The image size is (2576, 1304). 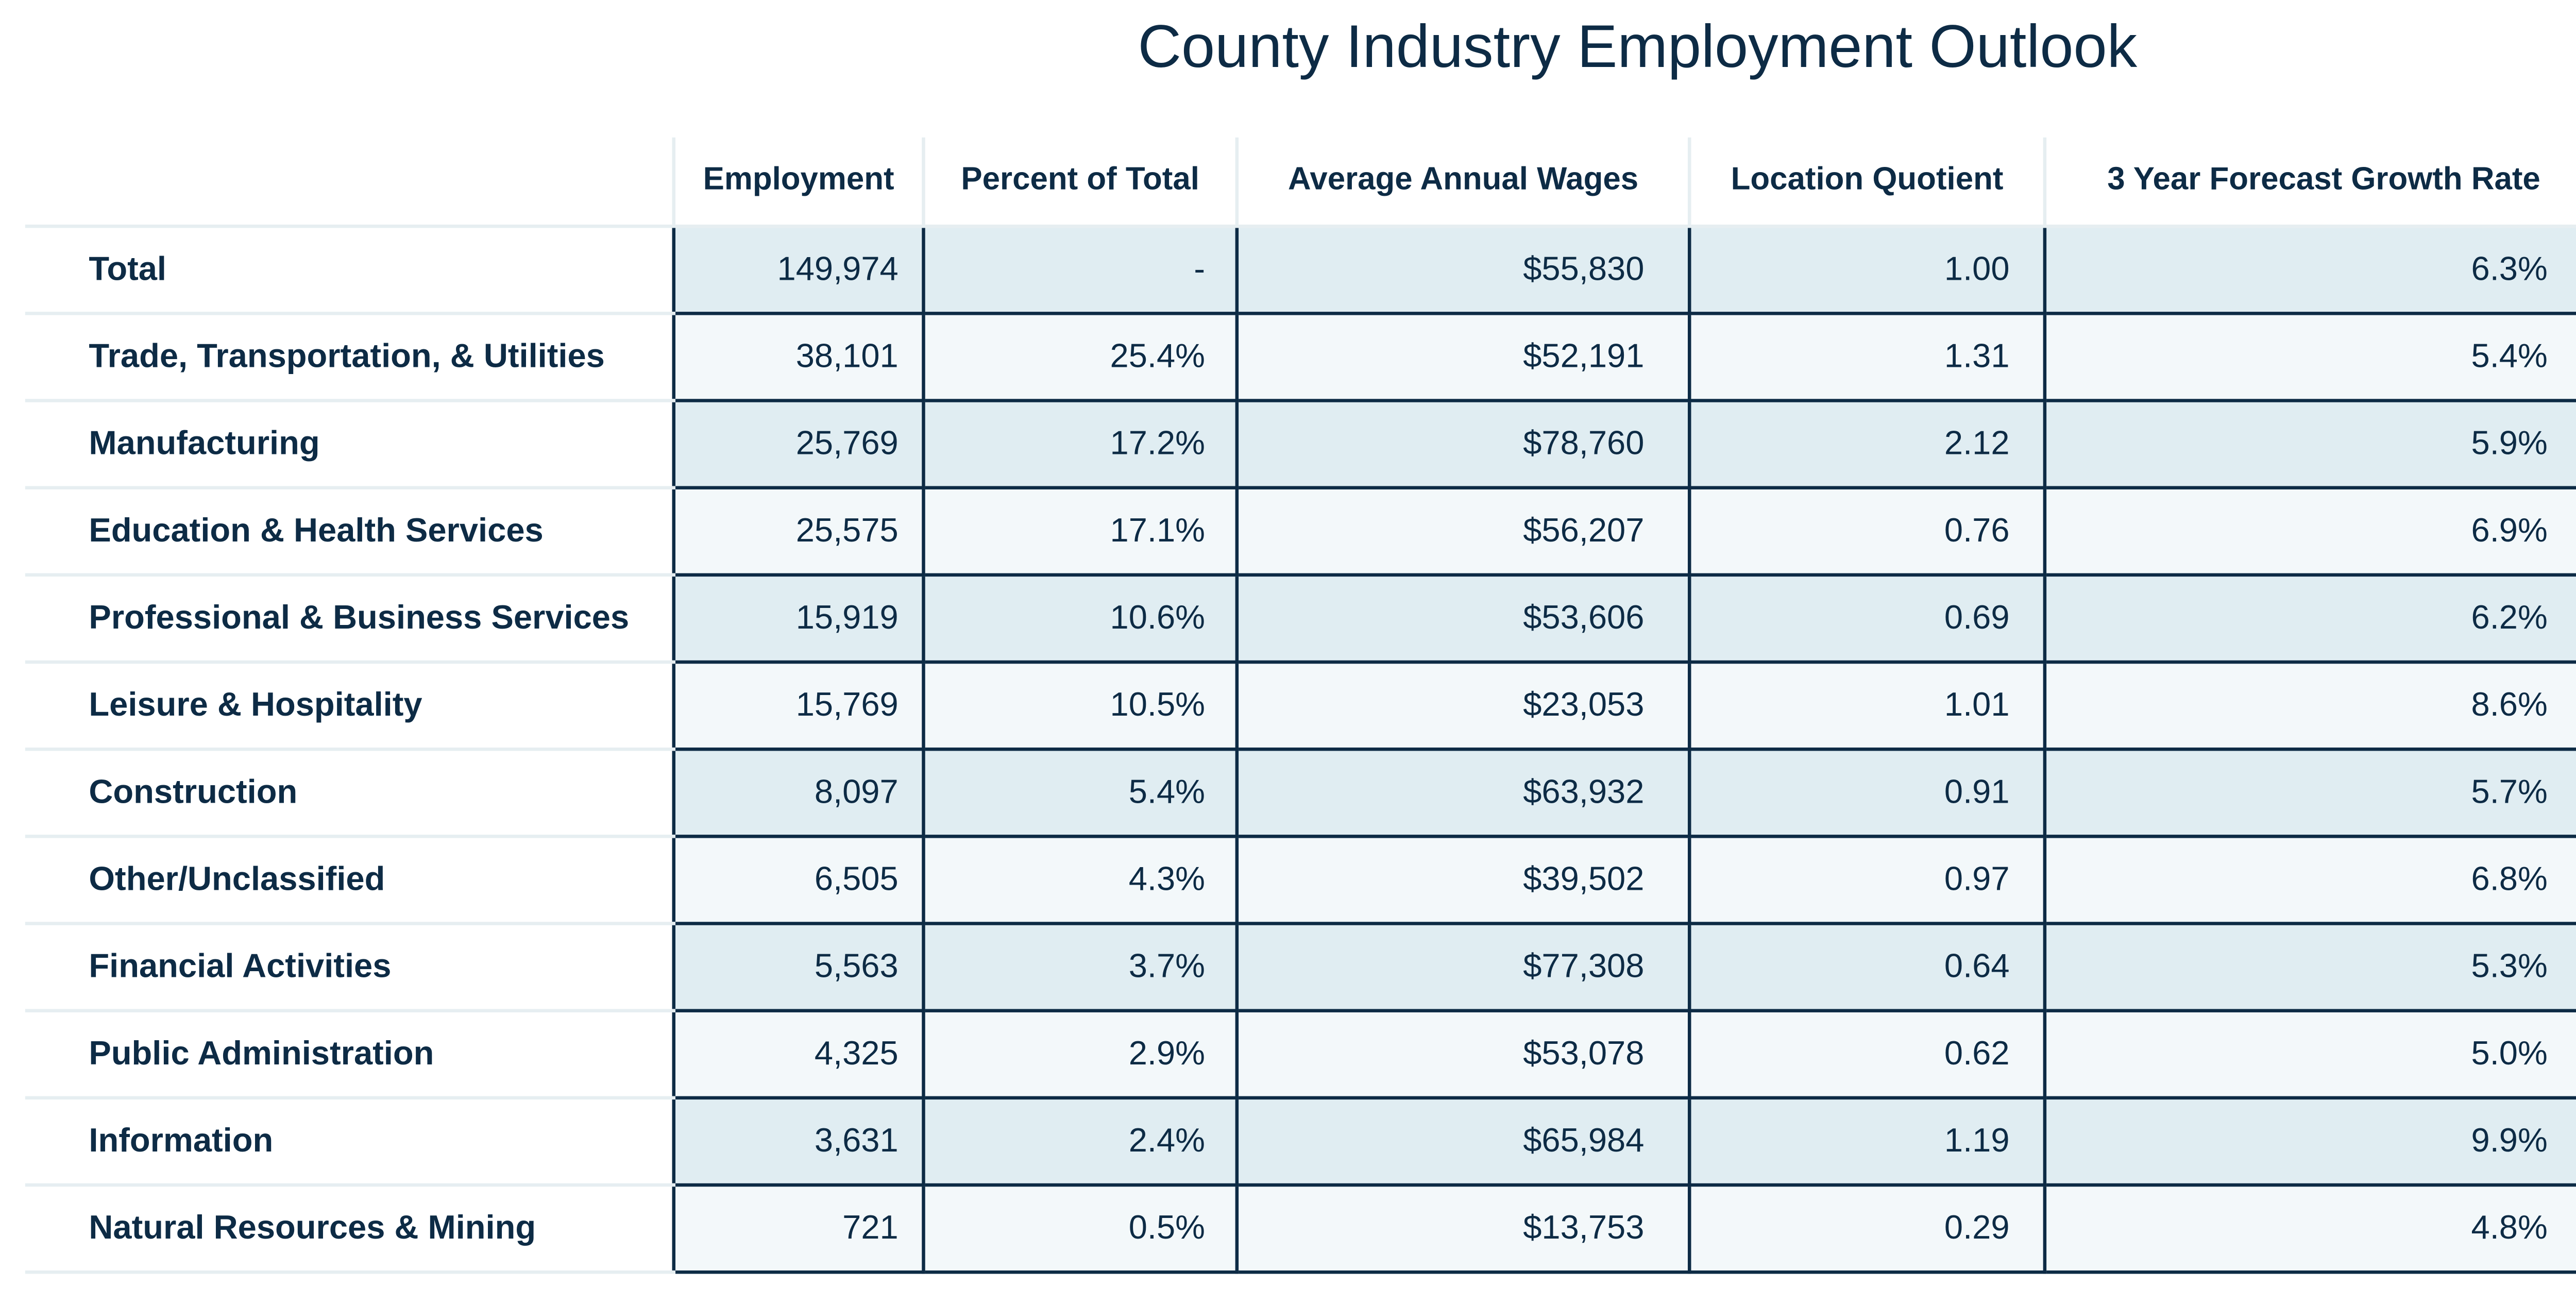 What do you see at coordinates (2309, 1141) in the screenshot?
I see `growth-rate-cell: 9.9%` at bounding box center [2309, 1141].